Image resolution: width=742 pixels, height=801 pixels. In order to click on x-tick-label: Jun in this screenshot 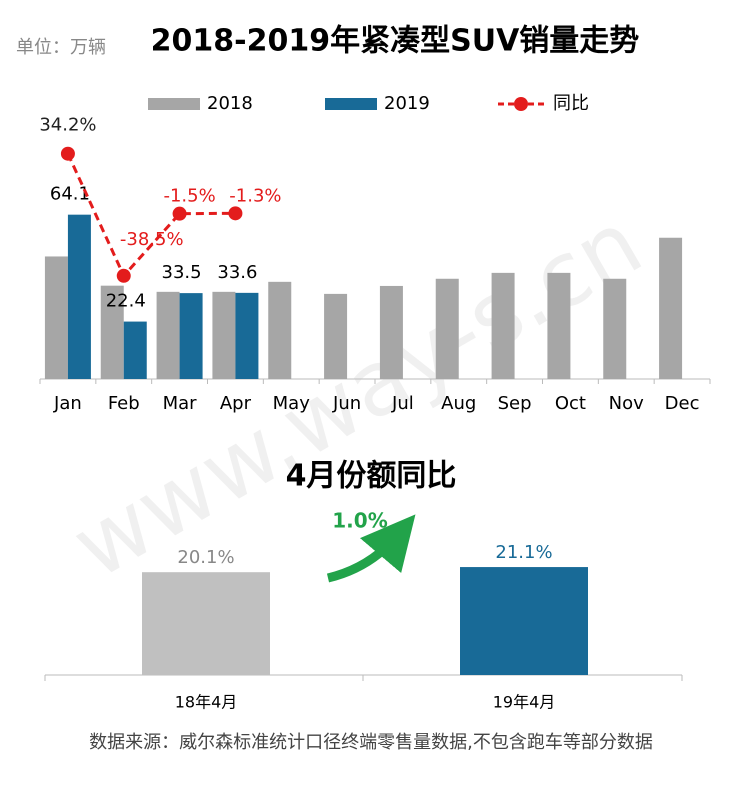, I will do `click(346, 403)`.